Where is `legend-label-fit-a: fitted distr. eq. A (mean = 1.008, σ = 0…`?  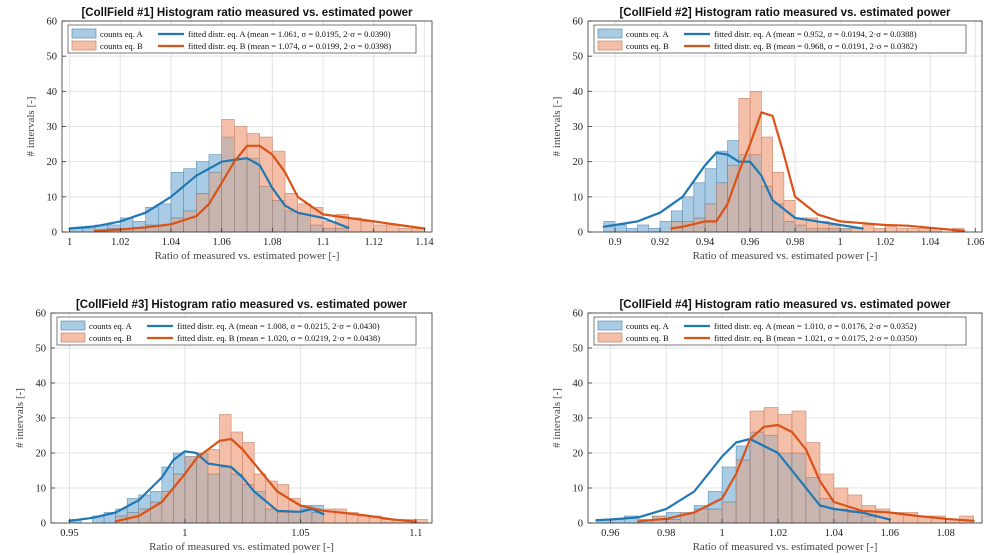
legend-label-fit-a: fitted distr. eq. A (mean = 1.008, σ = 0… is located at coordinates (278, 326).